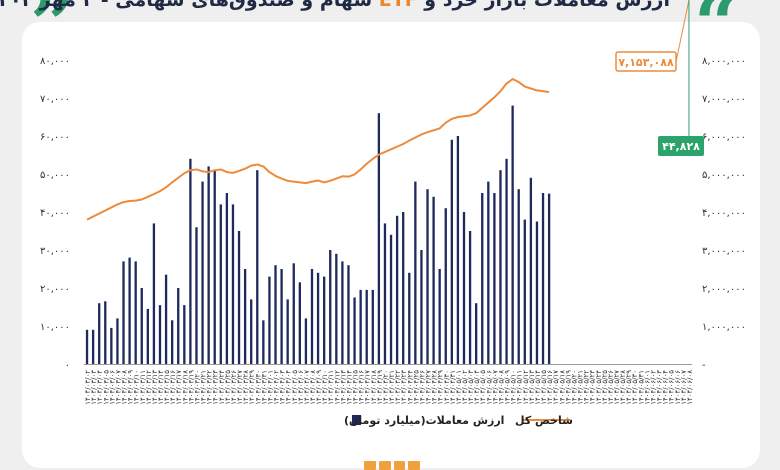 This screenshot has width=780, height=470. Describe the element at coordinates (283, 387) in the screenshot. I see `x-tick-label: ۱۴۰۴/۰۴/۰۳` at that location.